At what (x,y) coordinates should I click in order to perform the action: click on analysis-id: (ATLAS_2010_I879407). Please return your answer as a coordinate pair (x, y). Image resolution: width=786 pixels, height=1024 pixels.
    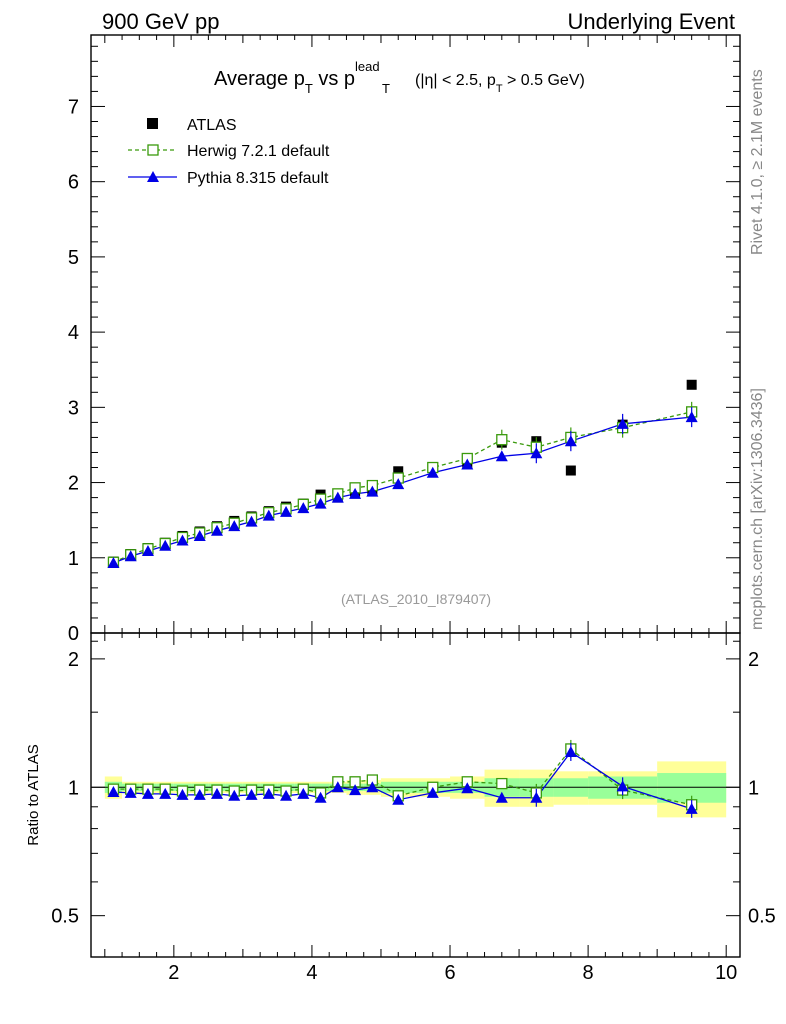
    Looking at the image, I should click on (416, 599).